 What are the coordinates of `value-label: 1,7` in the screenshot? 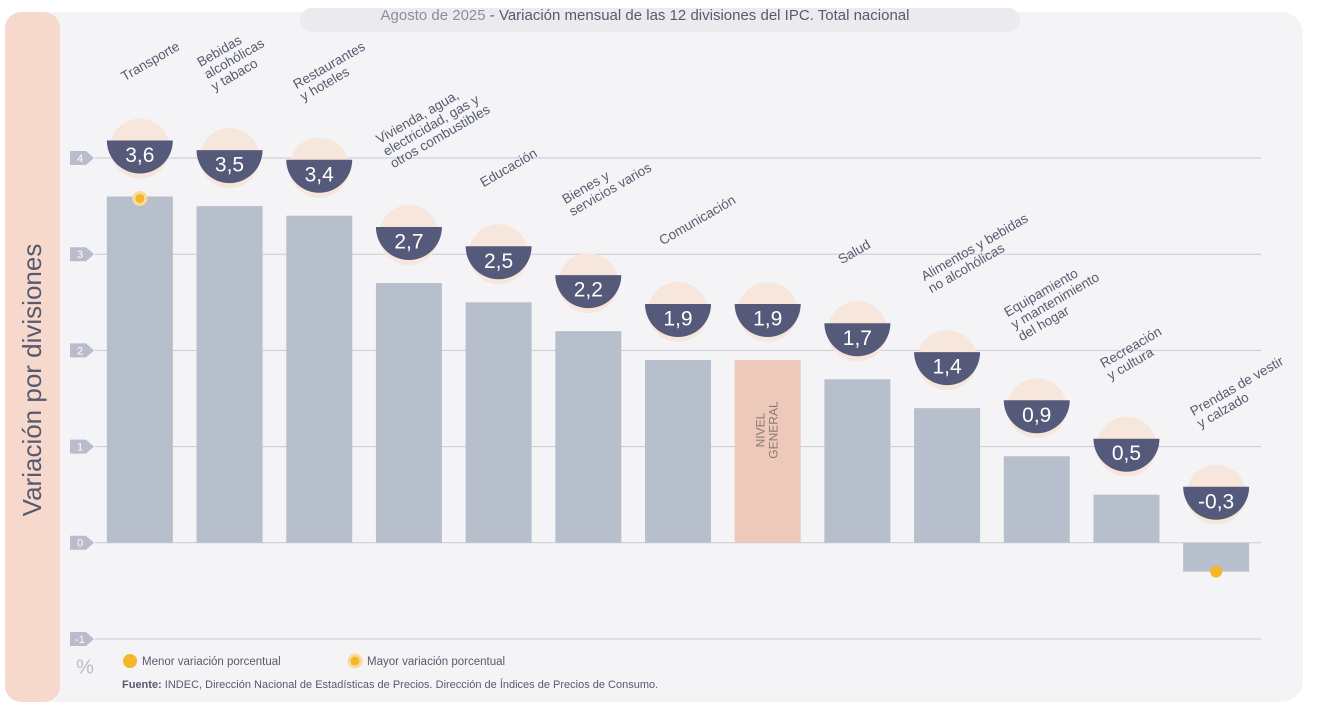 It's located at (857, 338).